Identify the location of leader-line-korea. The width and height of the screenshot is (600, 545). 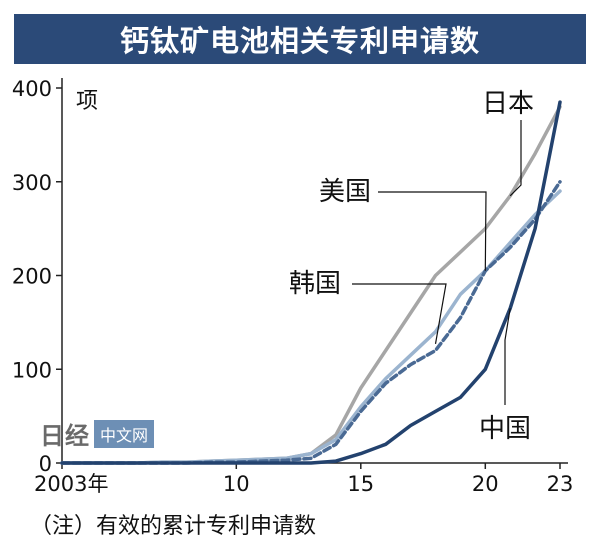
(399, 314).